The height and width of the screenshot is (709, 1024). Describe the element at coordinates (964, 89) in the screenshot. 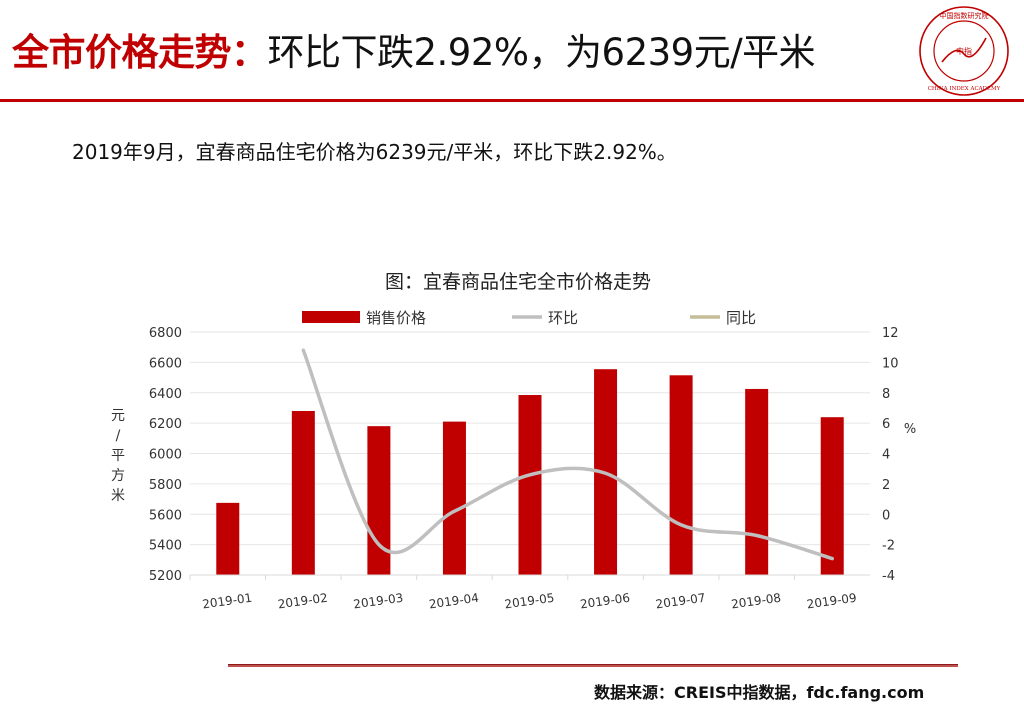

I see `logo-bottom-text: CHINA INDEX ACADEMY` at that location.